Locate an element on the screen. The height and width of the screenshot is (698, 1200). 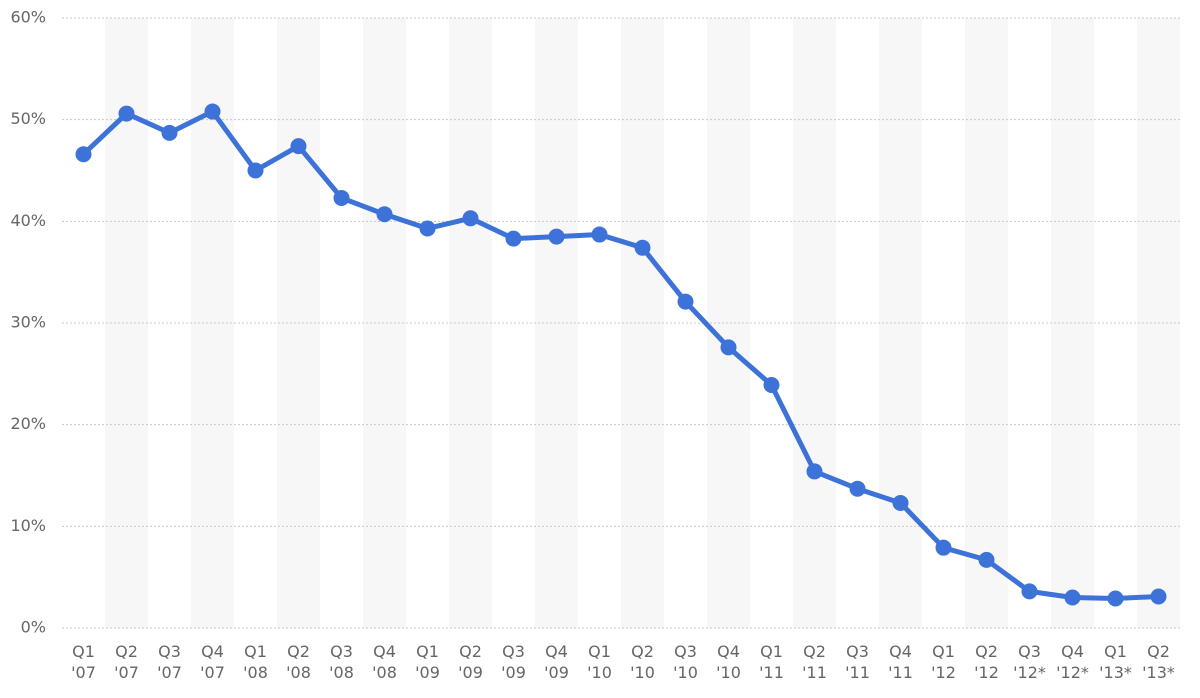
x-tick-label: Q1'07 is located at coordinates (83, 662).